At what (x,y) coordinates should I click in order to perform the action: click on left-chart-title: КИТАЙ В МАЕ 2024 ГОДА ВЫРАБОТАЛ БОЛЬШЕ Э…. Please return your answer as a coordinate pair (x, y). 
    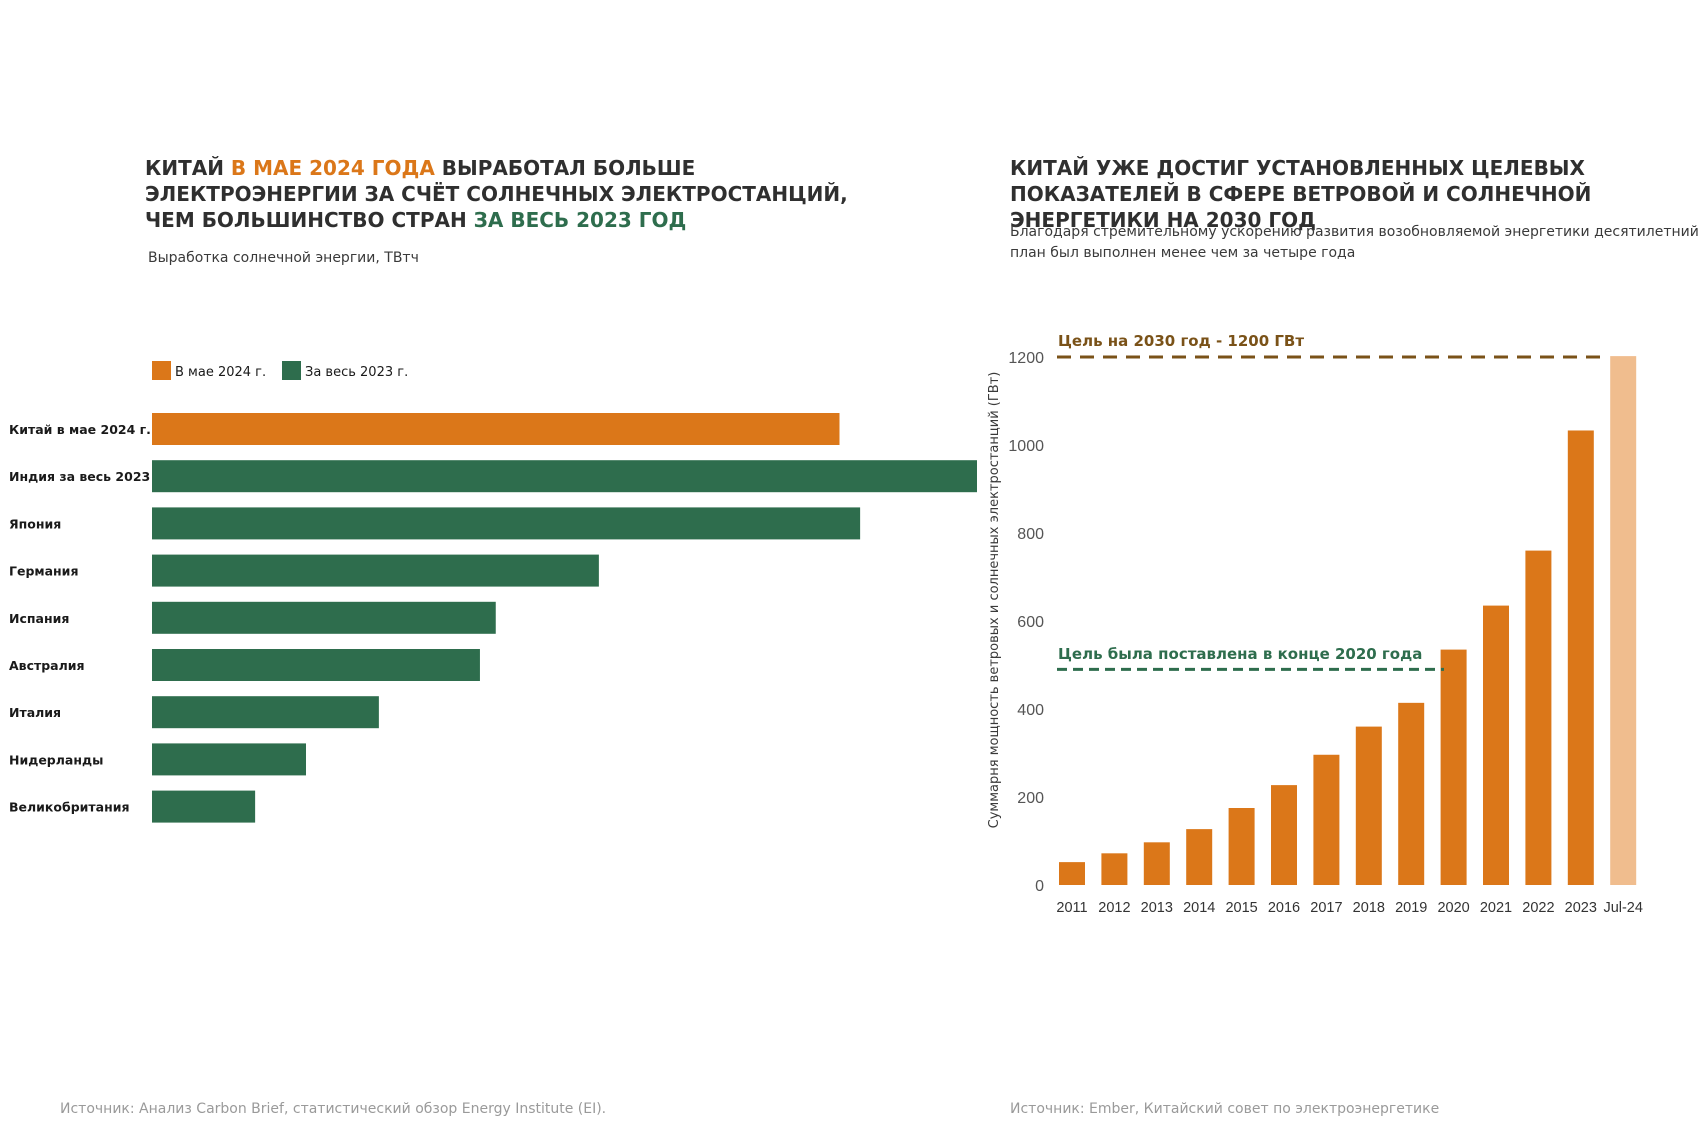
    Looking at the image, I should click on (505, 194).